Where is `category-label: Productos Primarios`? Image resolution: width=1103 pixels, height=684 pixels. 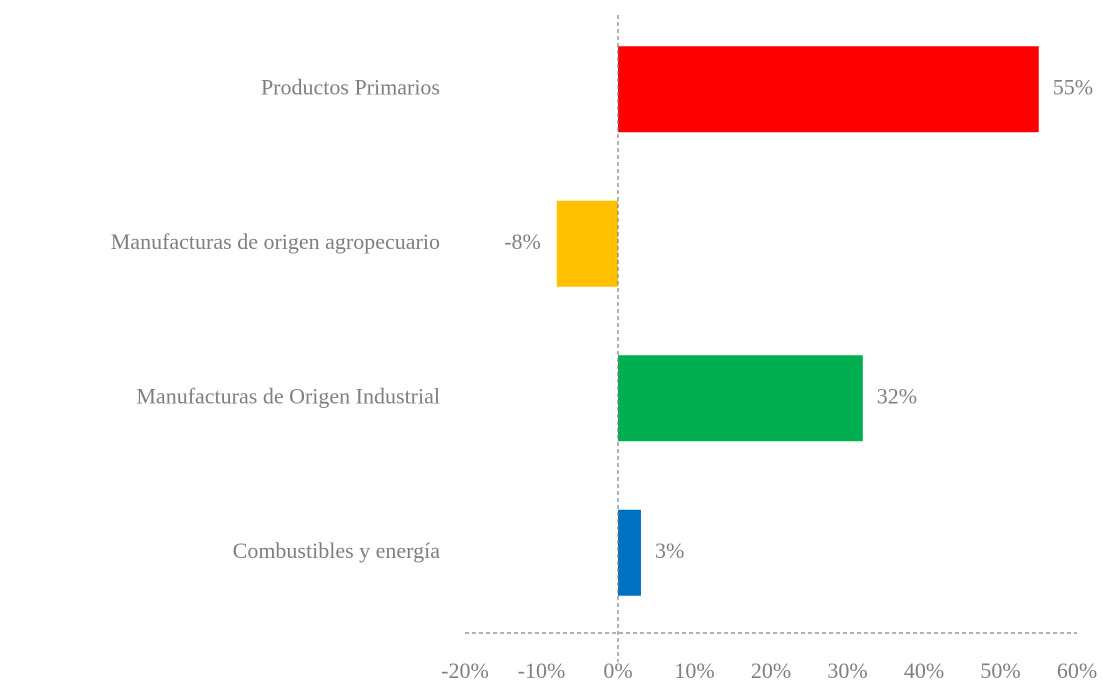
category-label: Productos Primarios is located at coordinates (350, 86).